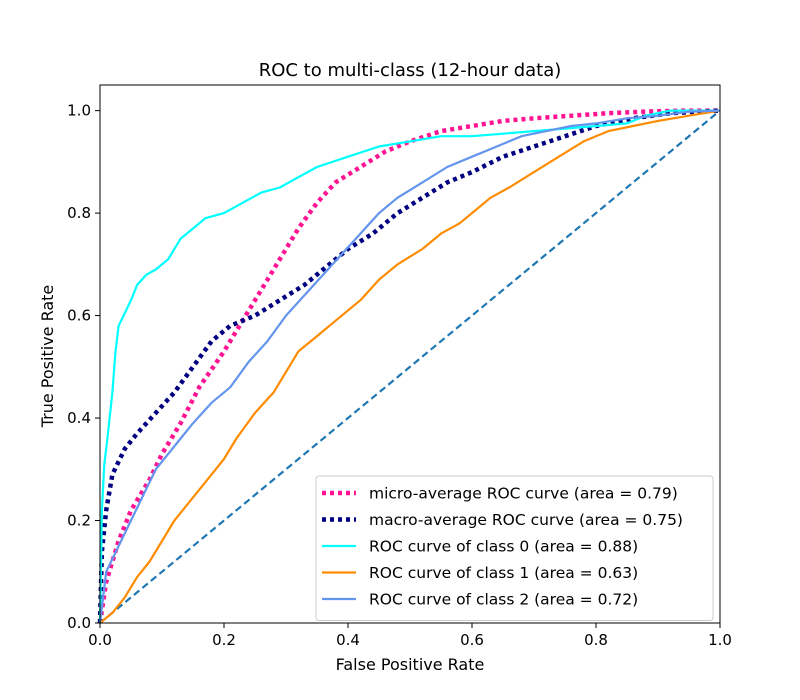  I want to click on y-tick-label: 0.4, so click(79, 418).